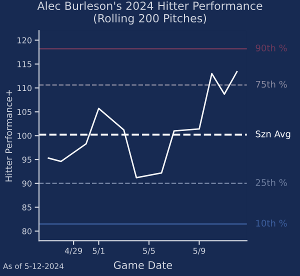 Image resolution: width=300 pixels, height=276 pixels. Describe the element at coordinates (143, 265) in the screenshot. I see `x-axis-title: Game Date` at that location.